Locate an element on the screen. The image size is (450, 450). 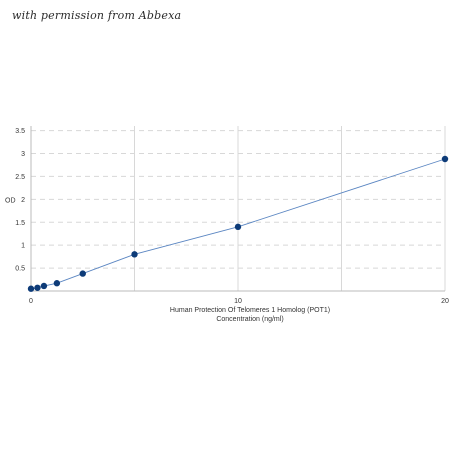
x-tick-label: 20 is located at coordinates (445, 301).